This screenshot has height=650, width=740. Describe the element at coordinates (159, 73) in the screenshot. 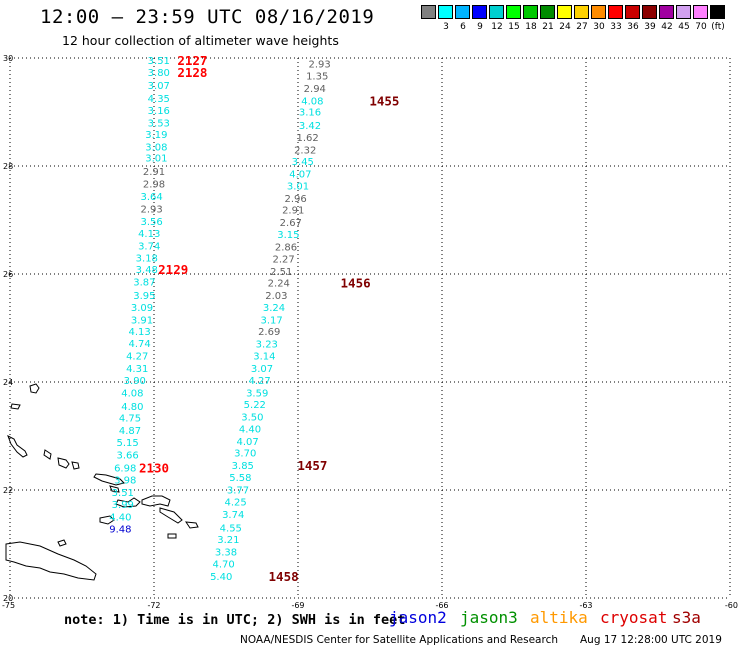

I see `wave-height-value: 3.80` at that location.